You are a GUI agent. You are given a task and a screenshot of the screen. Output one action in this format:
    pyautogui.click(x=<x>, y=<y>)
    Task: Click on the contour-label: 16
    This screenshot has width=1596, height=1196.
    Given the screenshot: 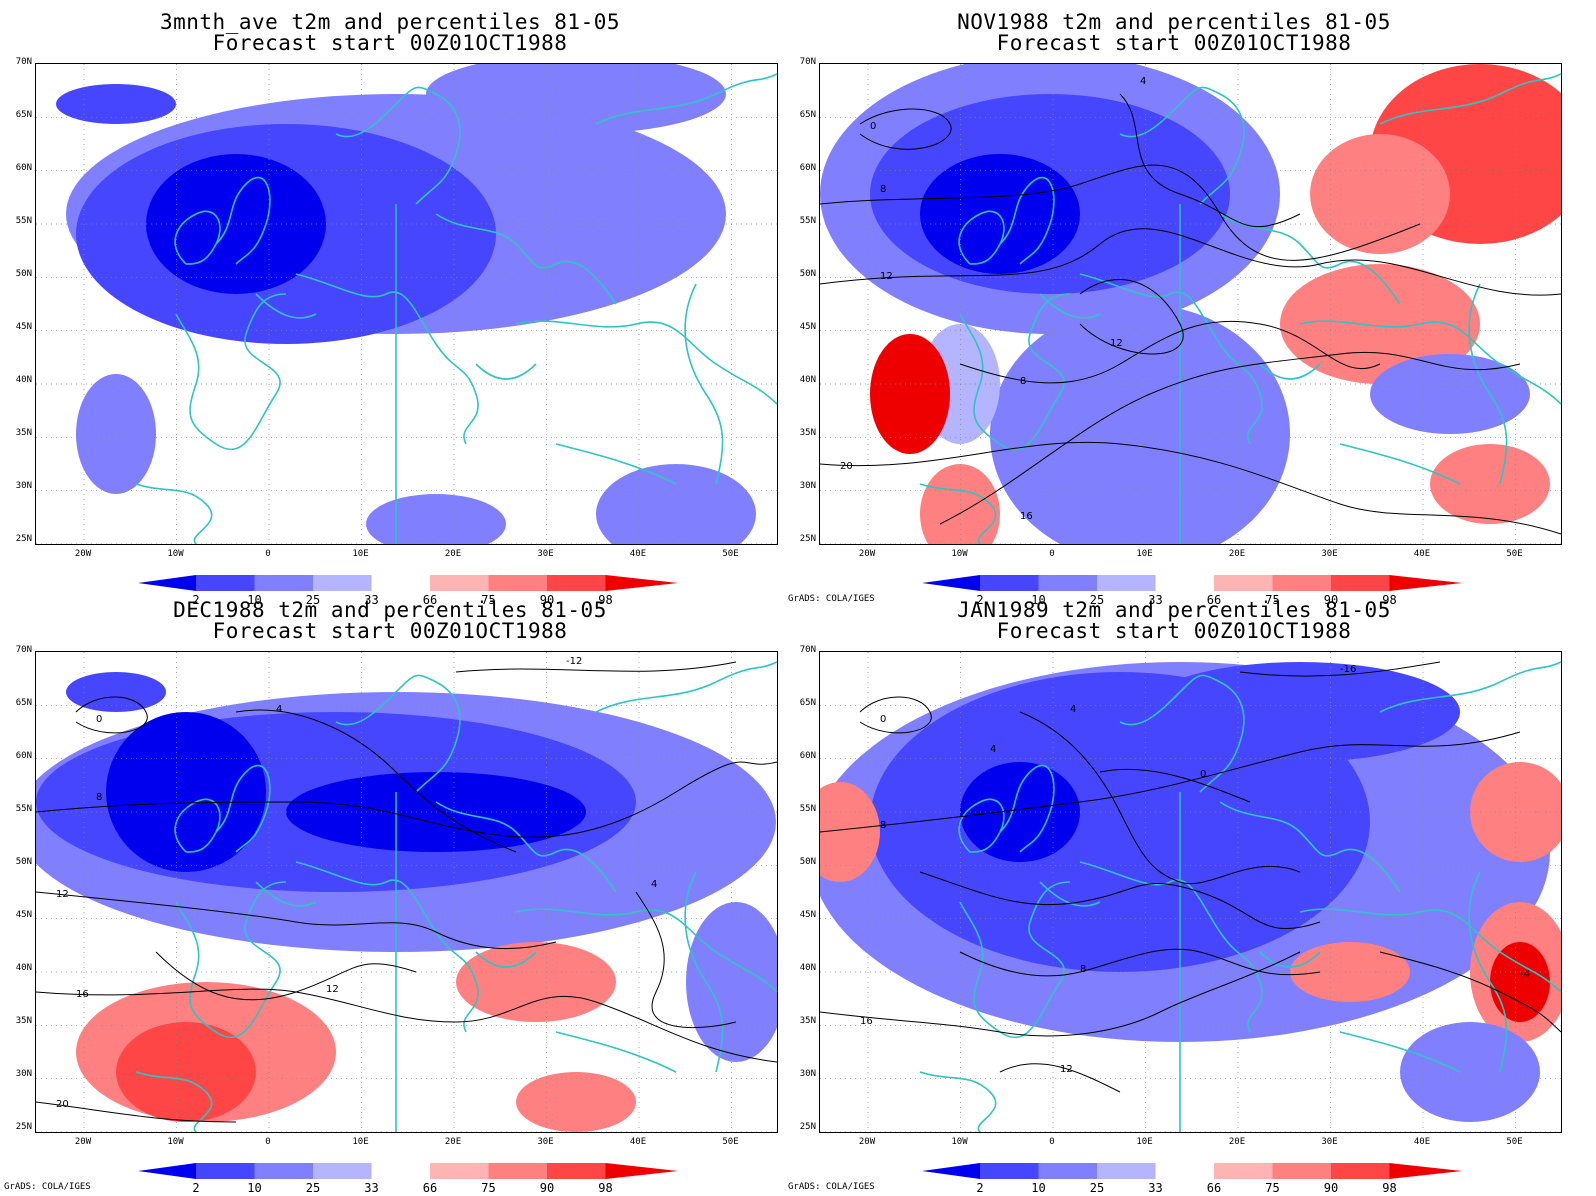 What is the action you would take?
    pyautogui.click(x=82, y=994)
    